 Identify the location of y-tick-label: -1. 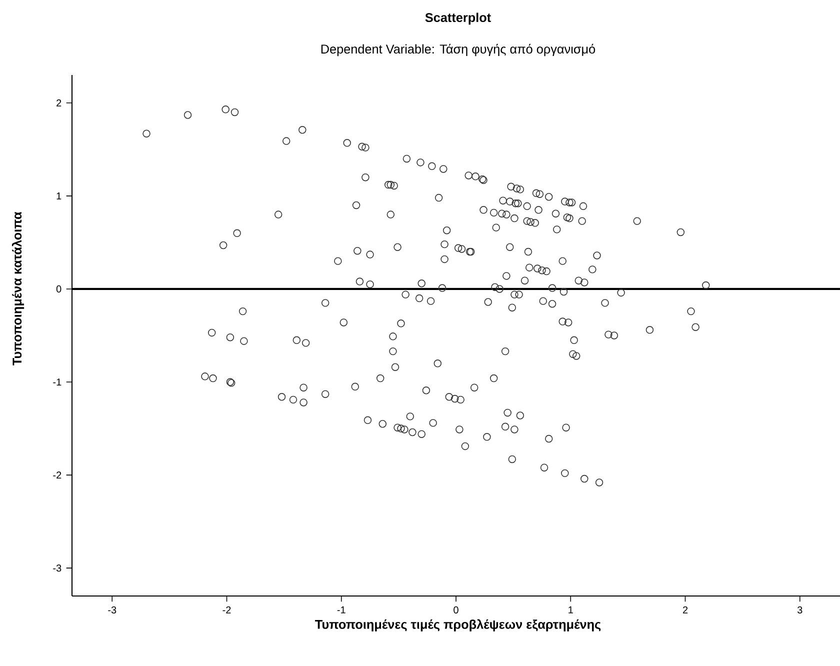
(57, 382).